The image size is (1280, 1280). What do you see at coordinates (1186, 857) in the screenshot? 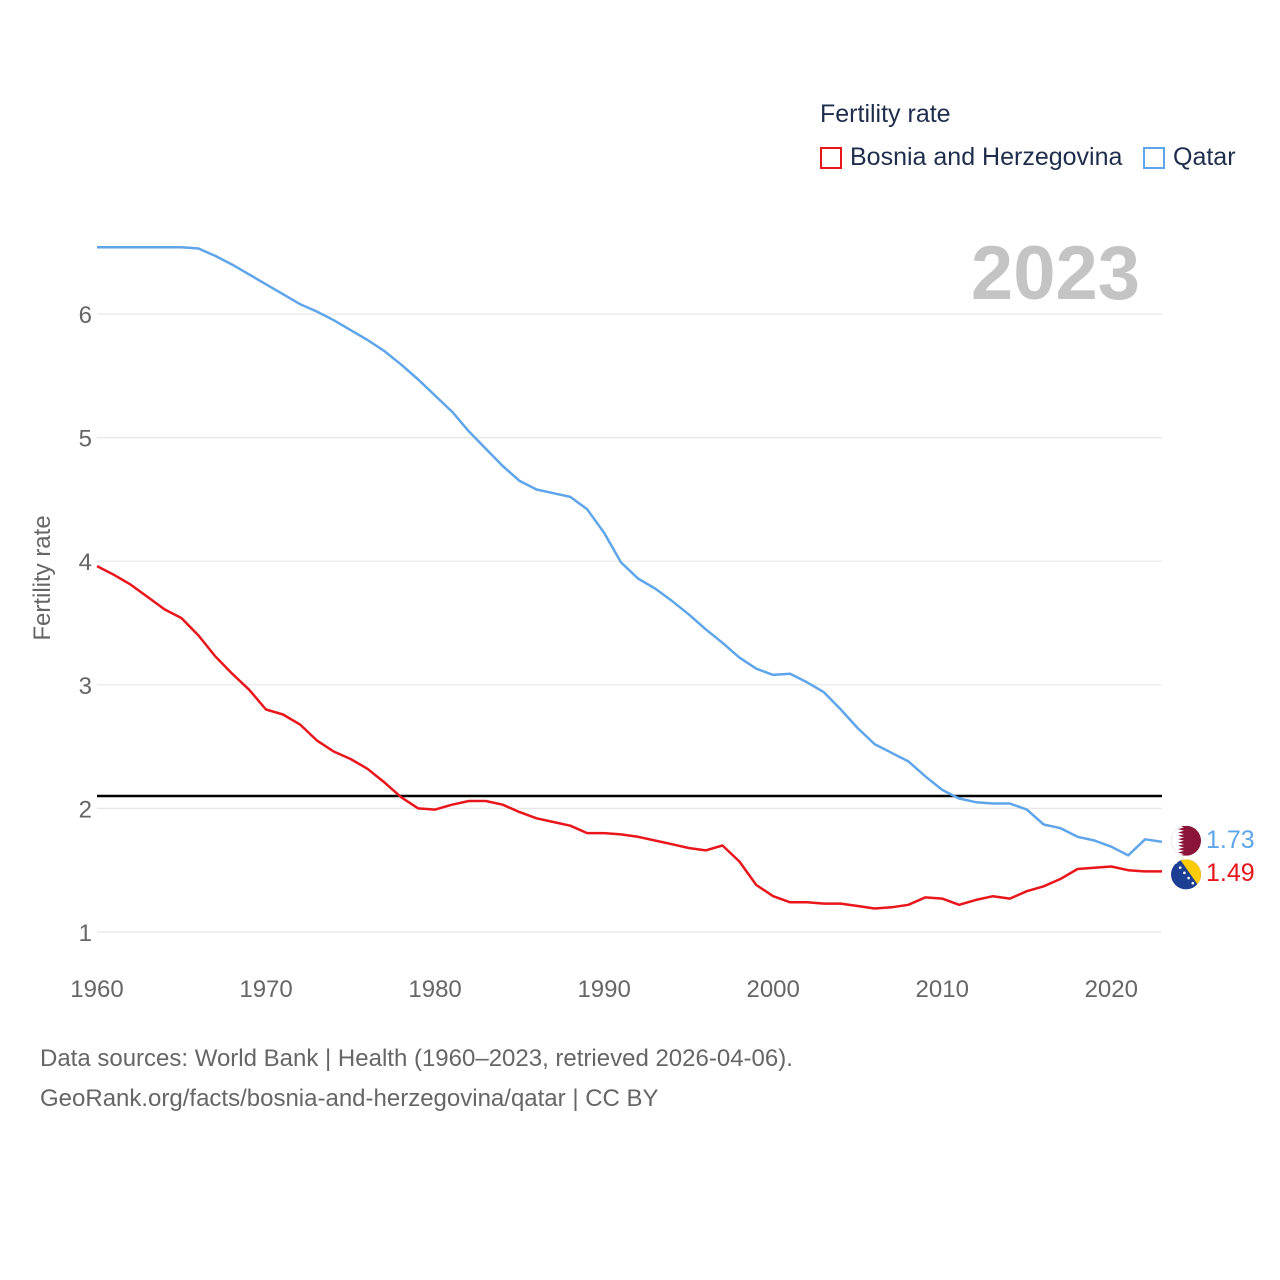
I see `end-flags` at bounding box center [1186, 857].